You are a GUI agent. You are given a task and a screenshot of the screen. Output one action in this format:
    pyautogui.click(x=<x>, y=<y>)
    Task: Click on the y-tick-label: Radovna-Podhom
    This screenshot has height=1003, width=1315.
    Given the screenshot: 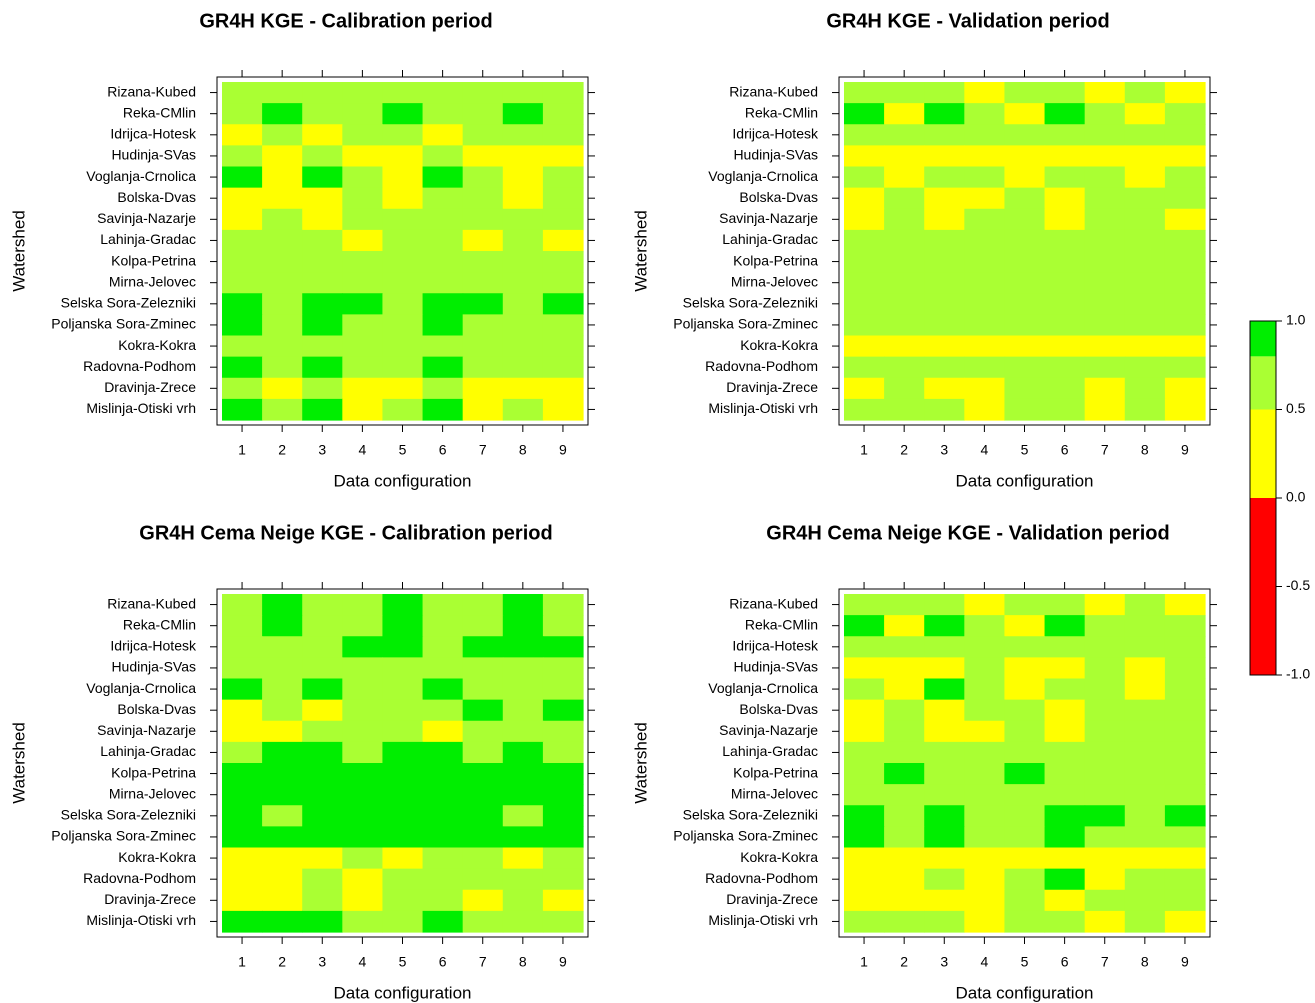 What is the action you would take?
    pyautogui.click(x=139, y=366)
    